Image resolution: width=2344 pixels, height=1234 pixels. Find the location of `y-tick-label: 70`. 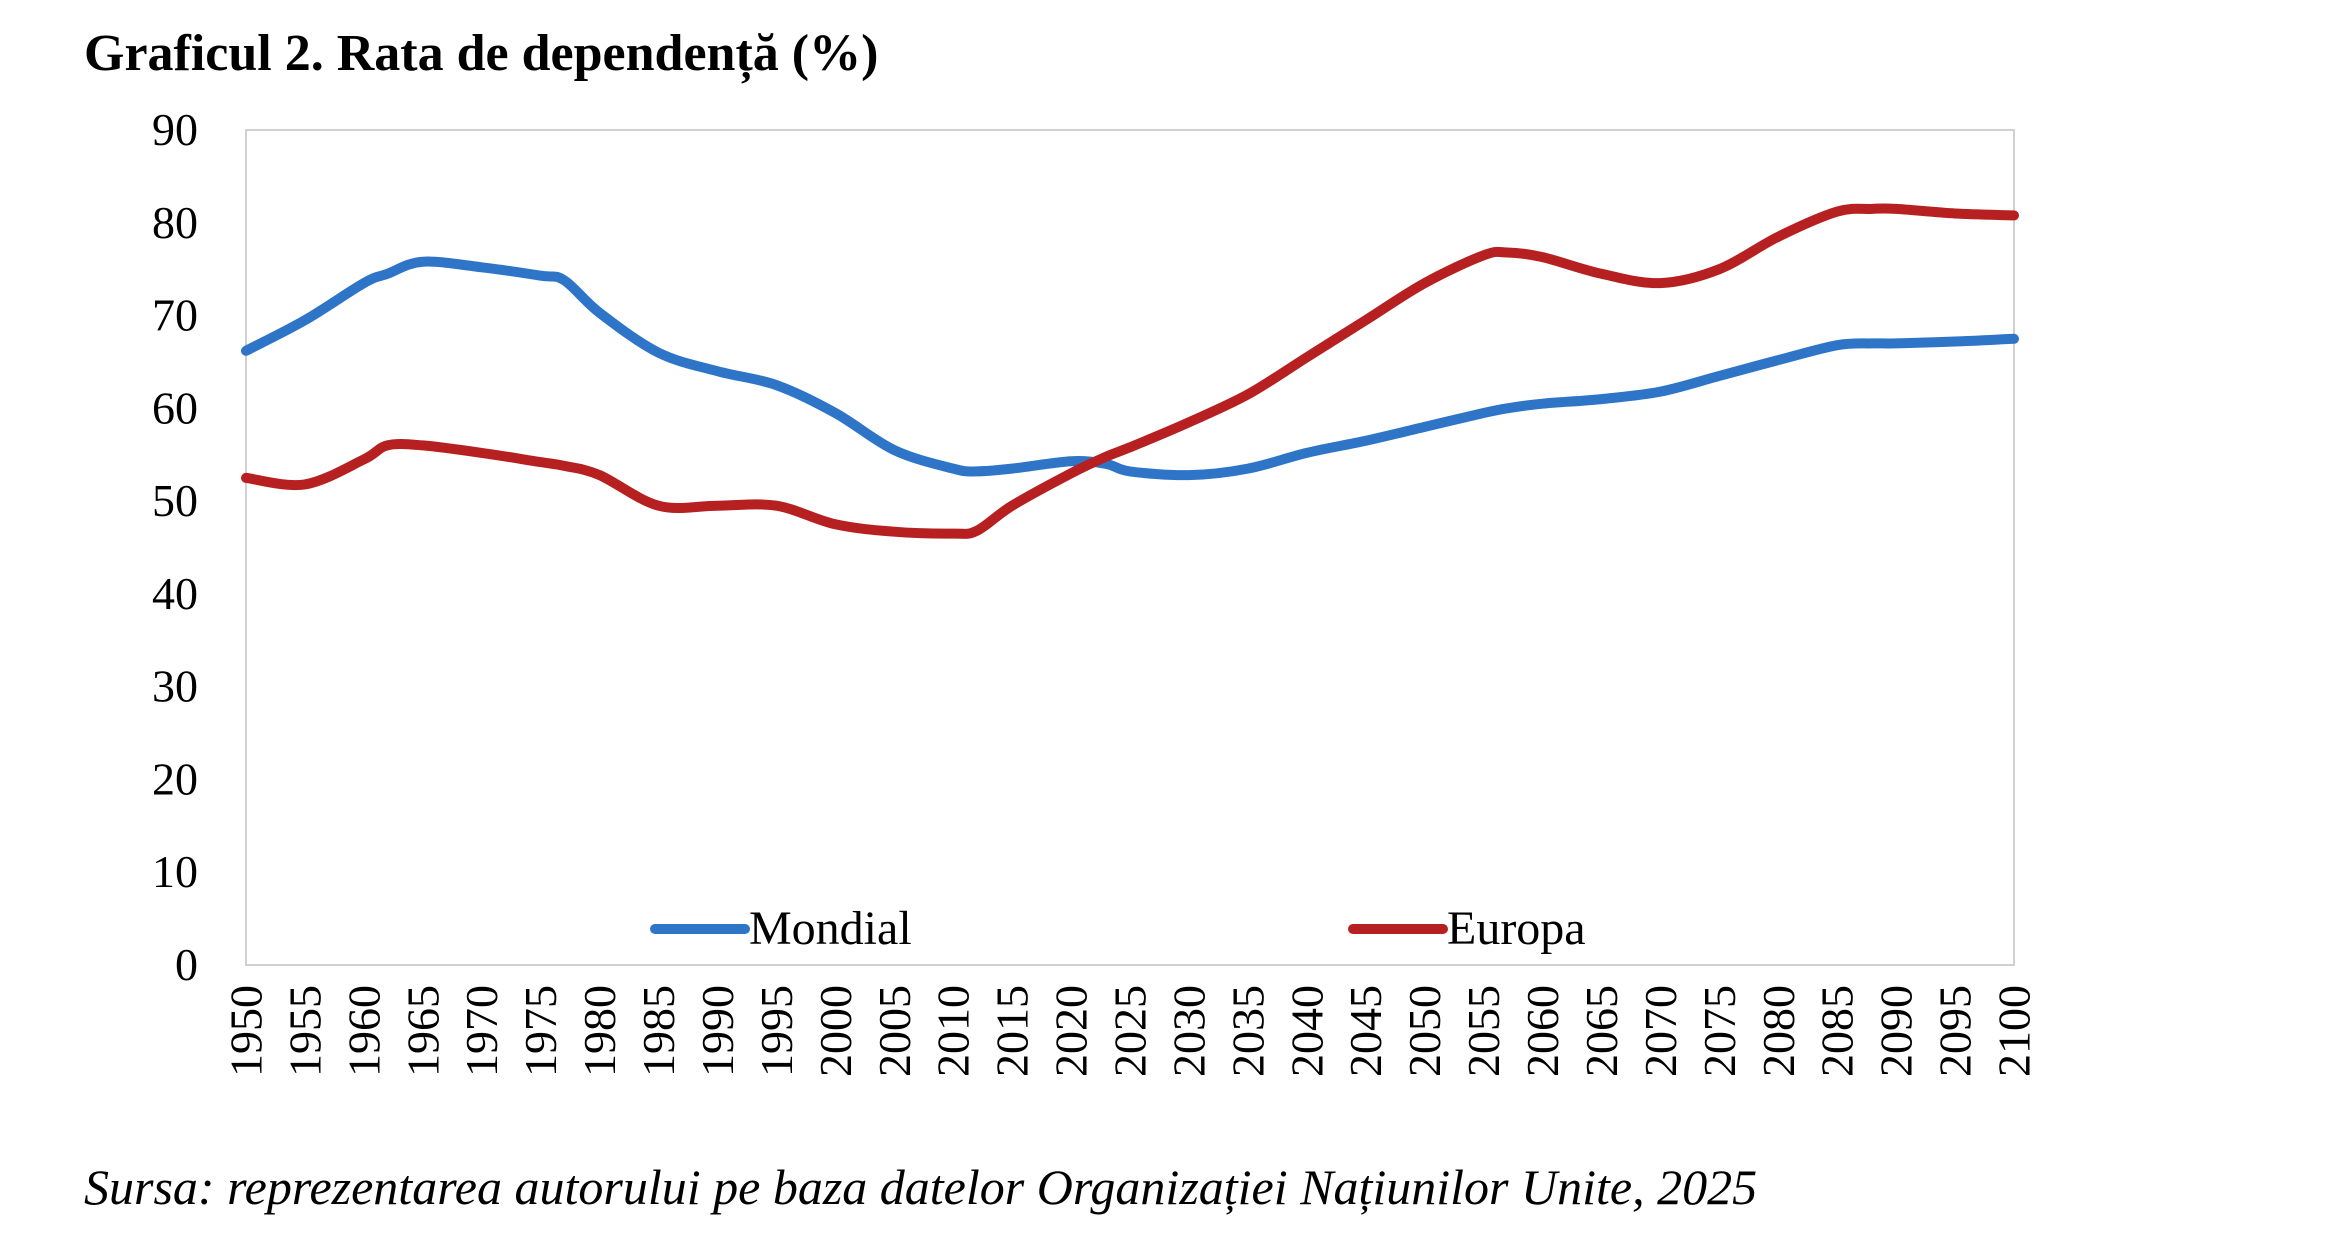

y-tick-label: 70 is located at coordinates (175, 315).